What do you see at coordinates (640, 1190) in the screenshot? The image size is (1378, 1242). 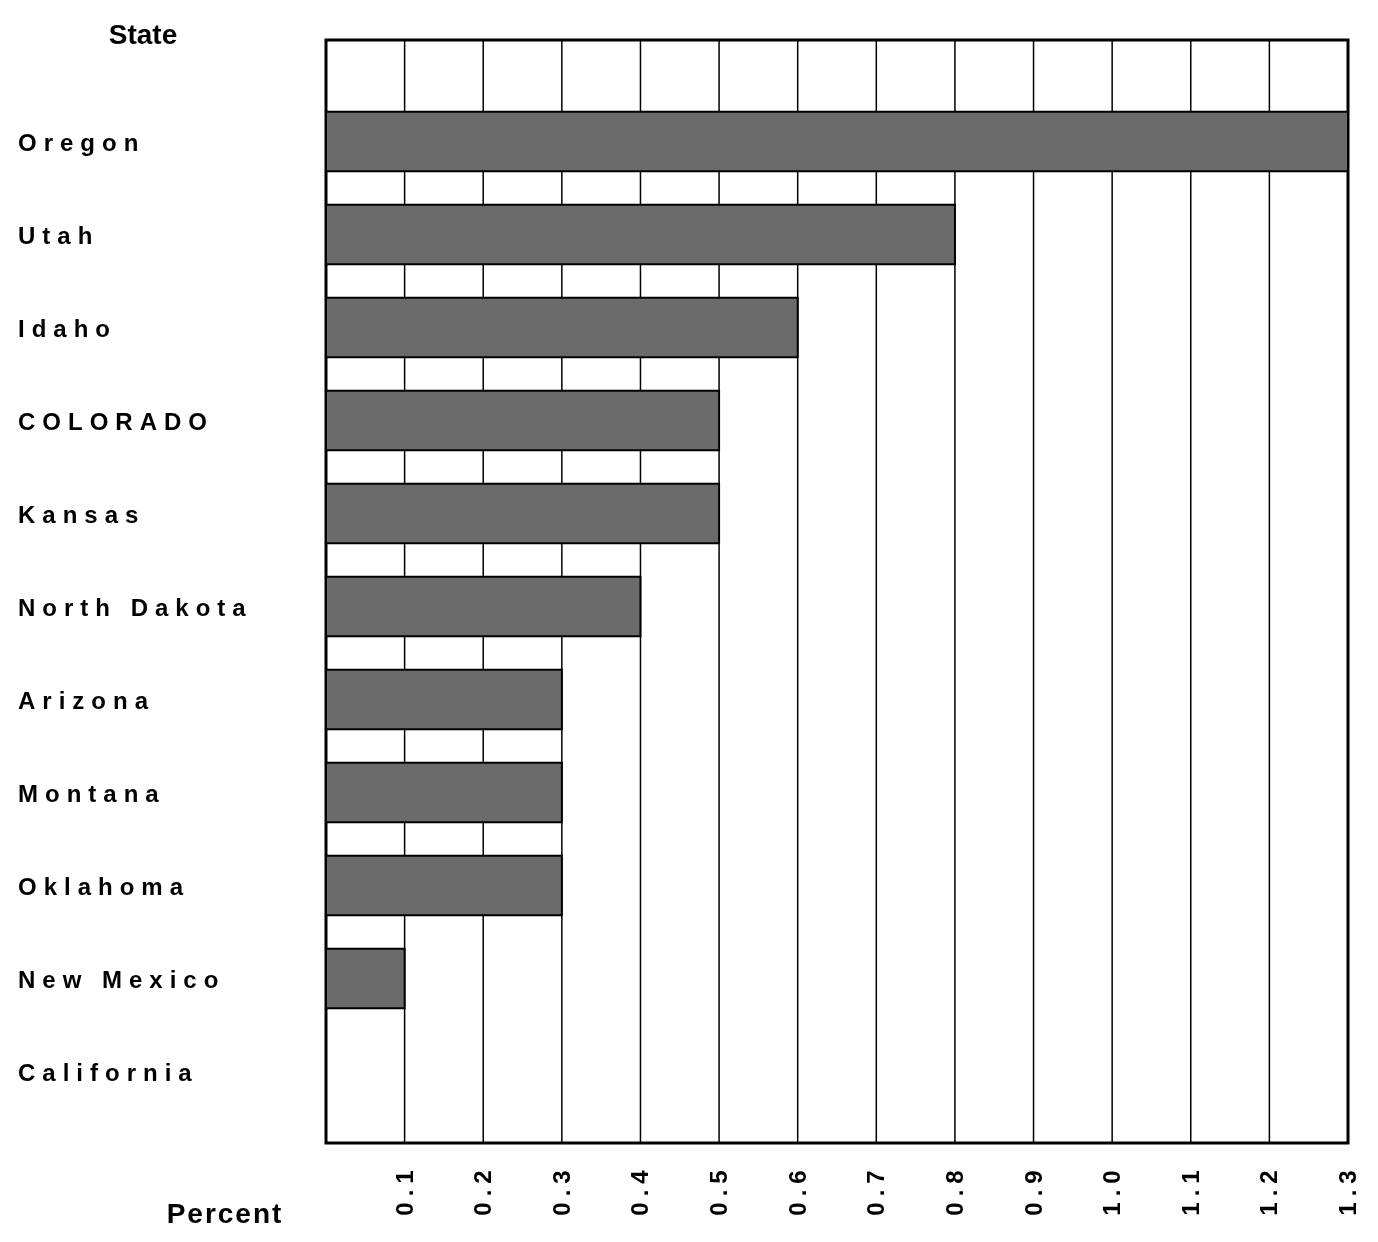 I see `x-tick-label: 0.4` at bounding box center [640, 1190].